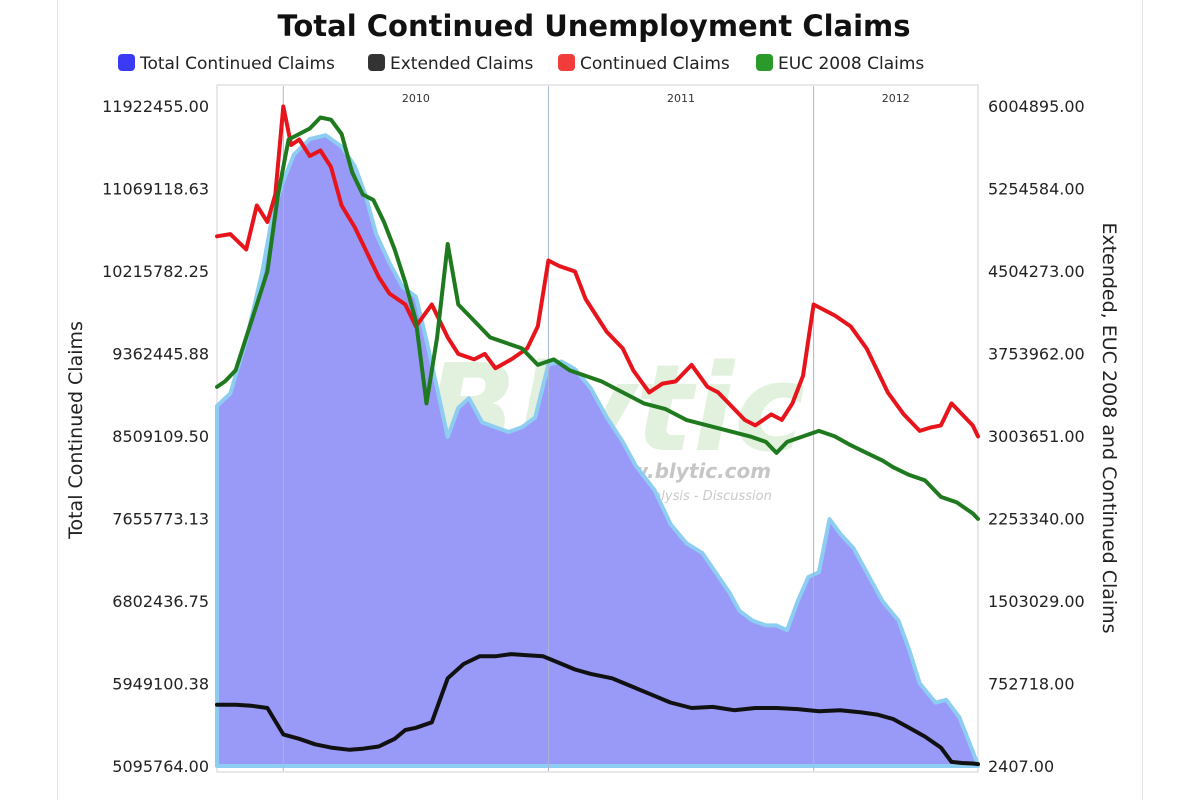  Describe the element at coordinates (237, 64) in the screenshot. I see `legend-label: Total Continued Claims` at that location.